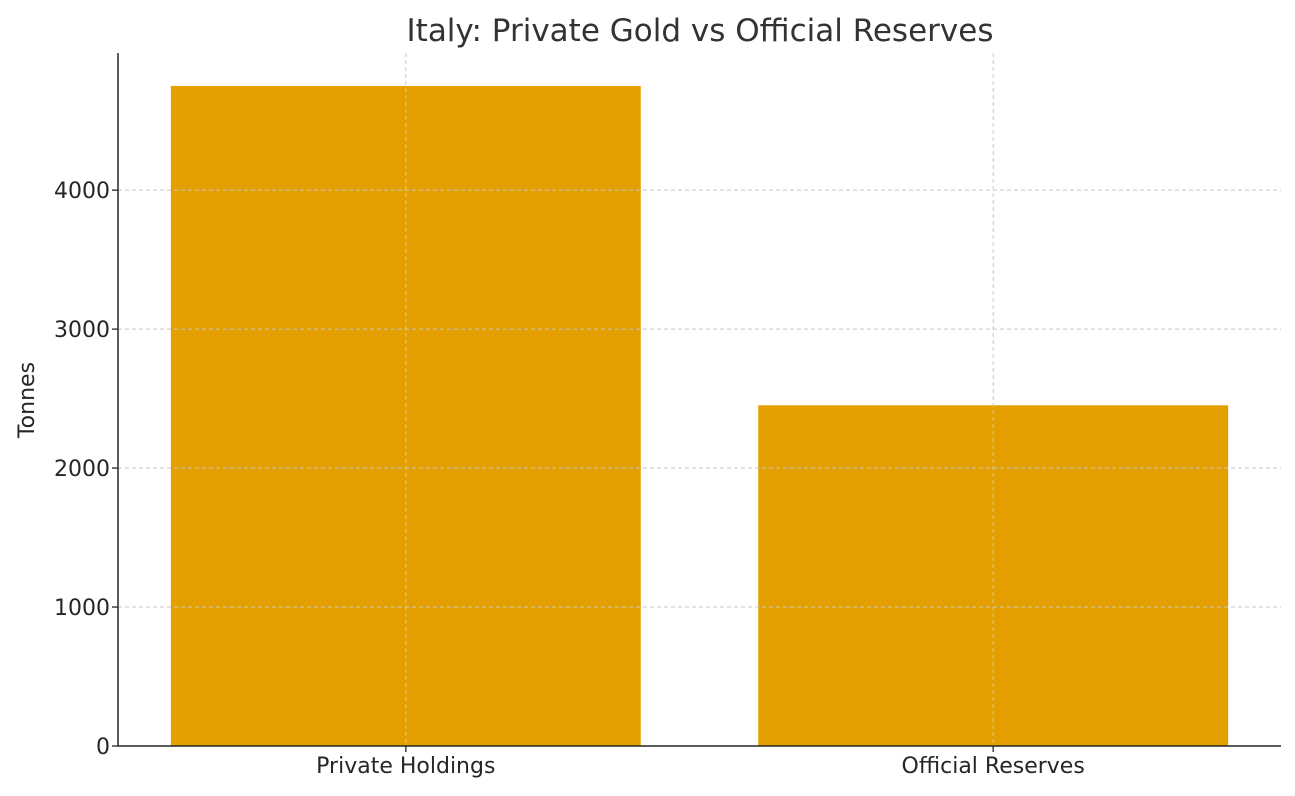 Image resolution: width=1295 pixels, height=796 pixels. I want to click on y-tick-label: 3000, so click(82, 330).